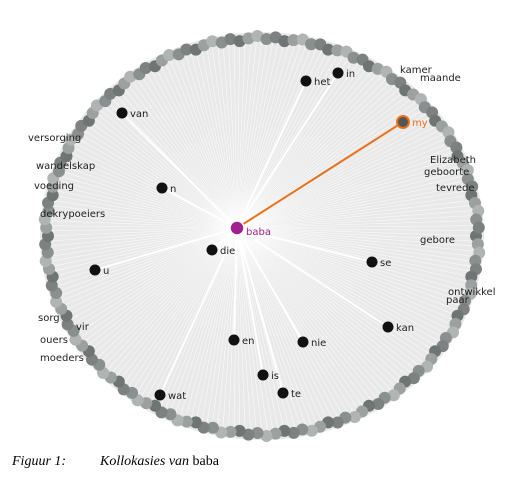  I want to click on outer-label: geboorte, so click(446, 172).